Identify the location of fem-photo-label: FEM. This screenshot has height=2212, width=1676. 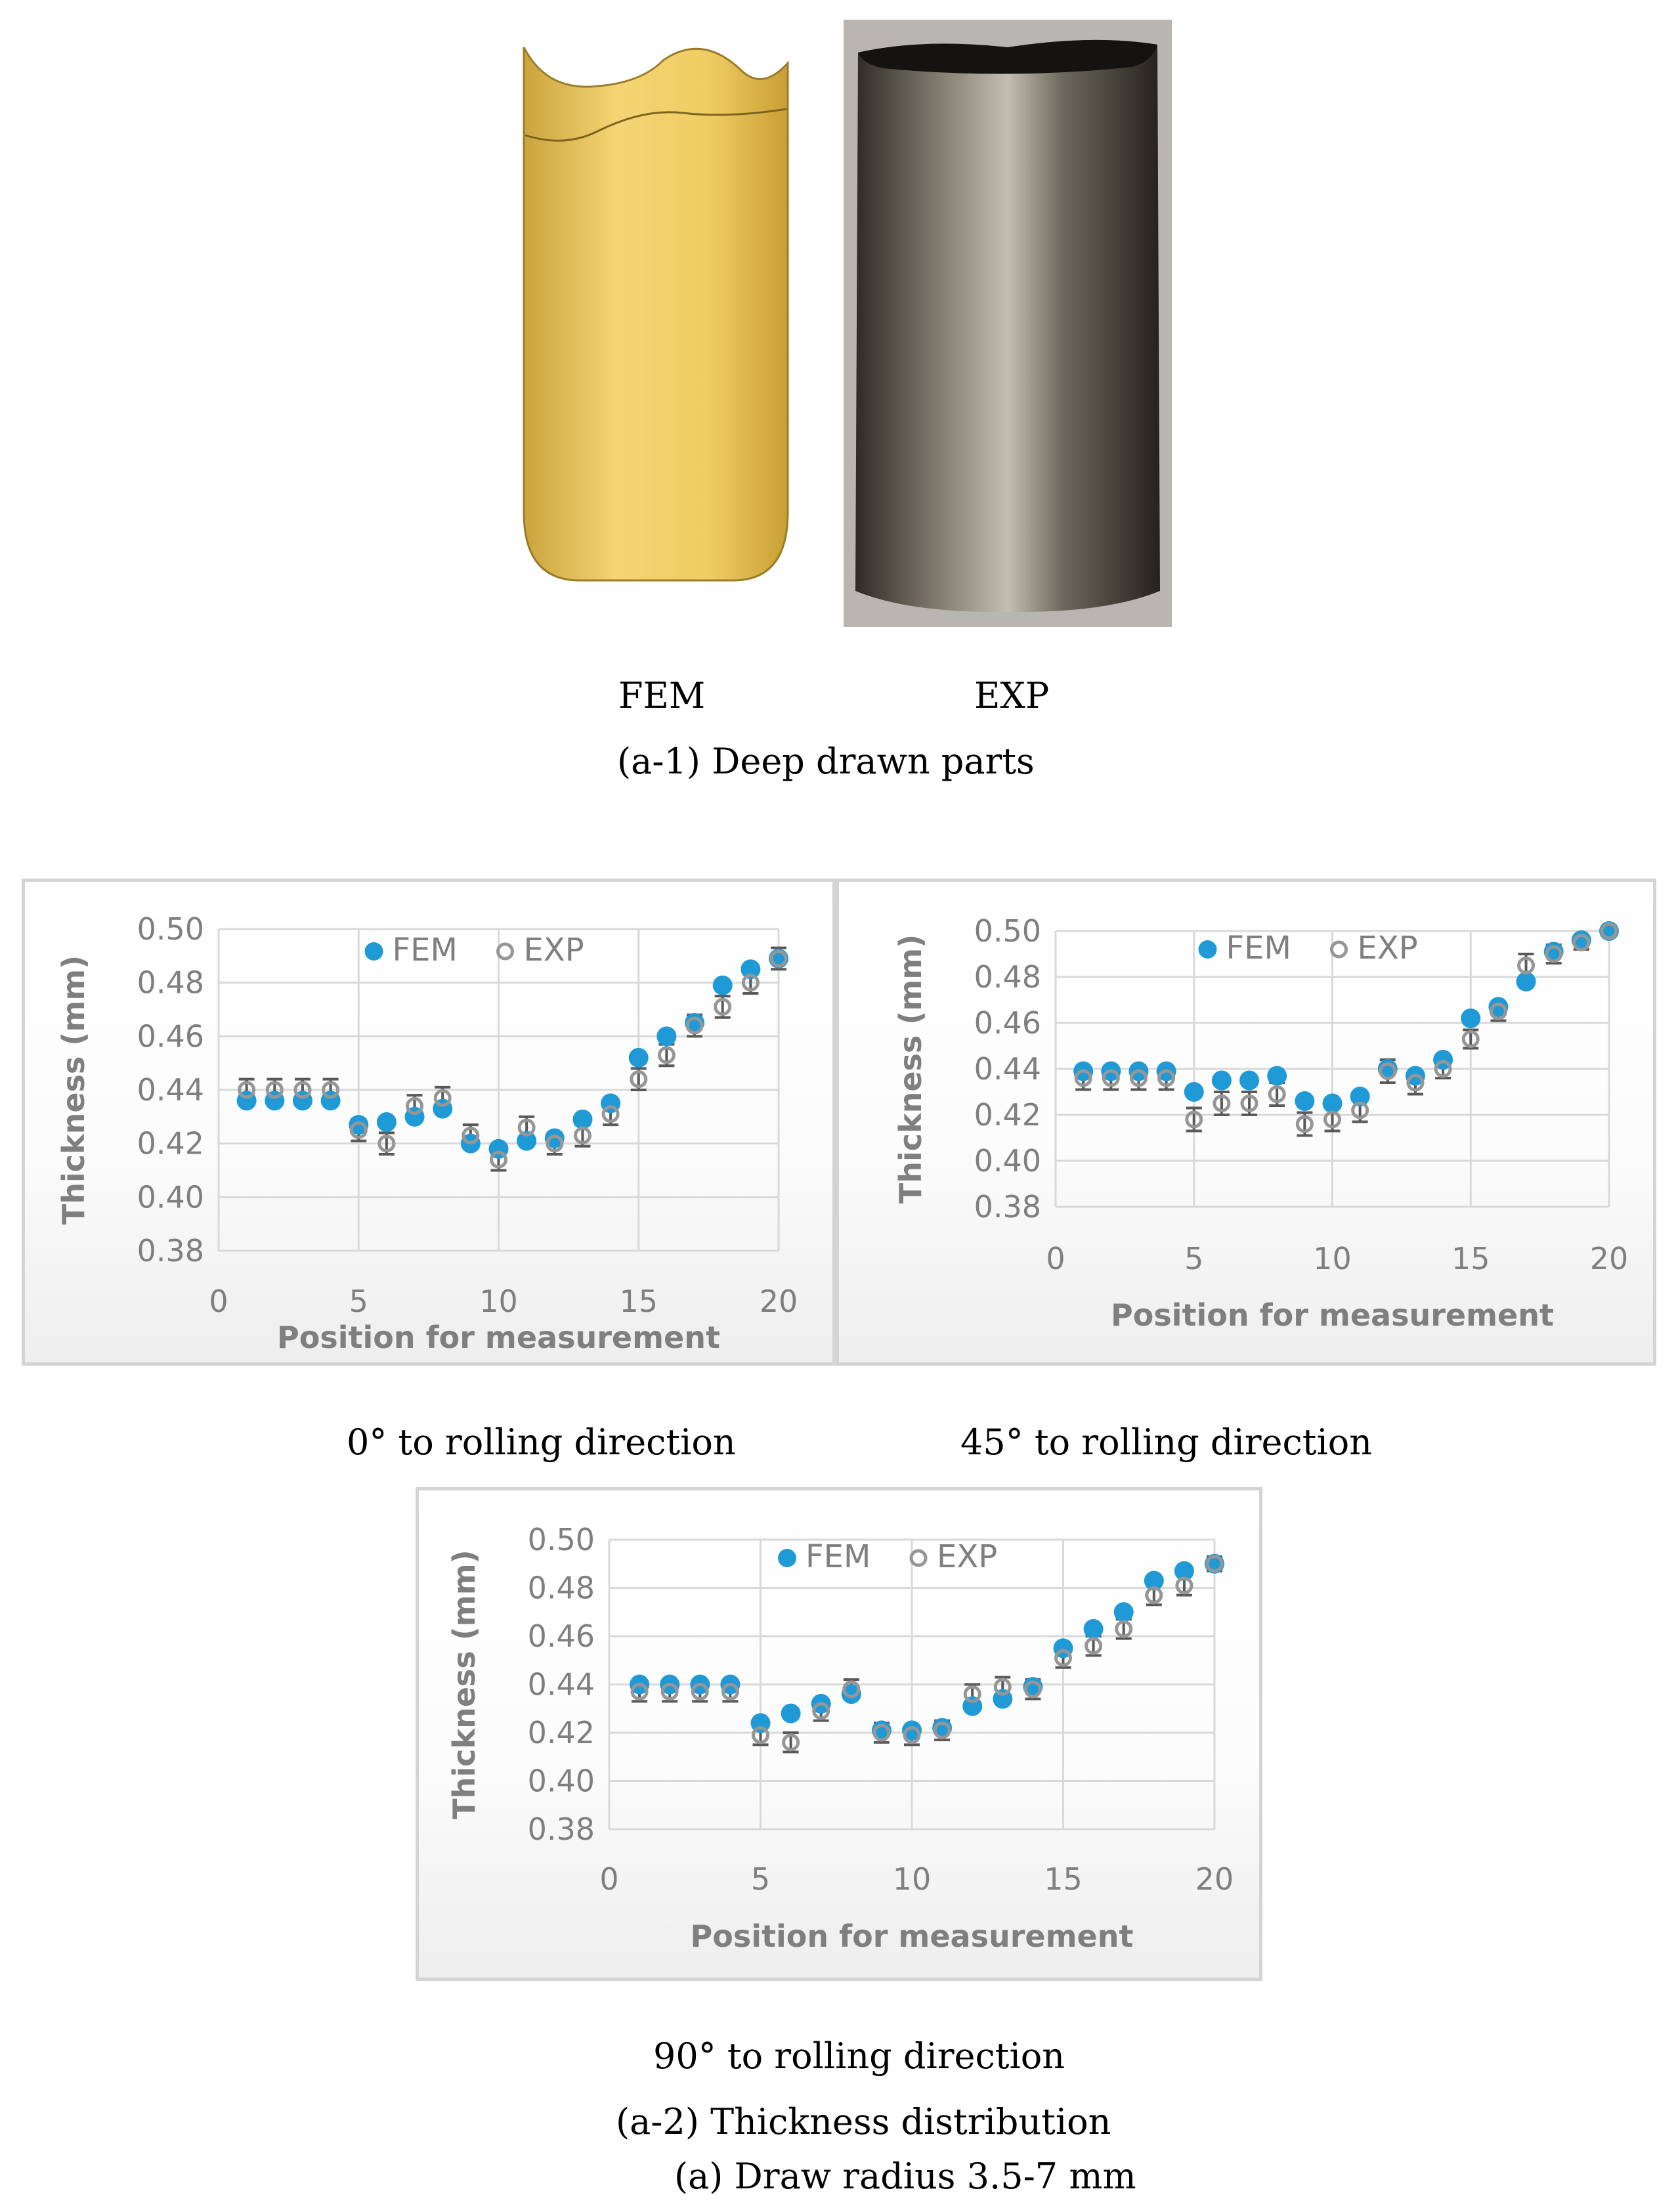
(662, 695).